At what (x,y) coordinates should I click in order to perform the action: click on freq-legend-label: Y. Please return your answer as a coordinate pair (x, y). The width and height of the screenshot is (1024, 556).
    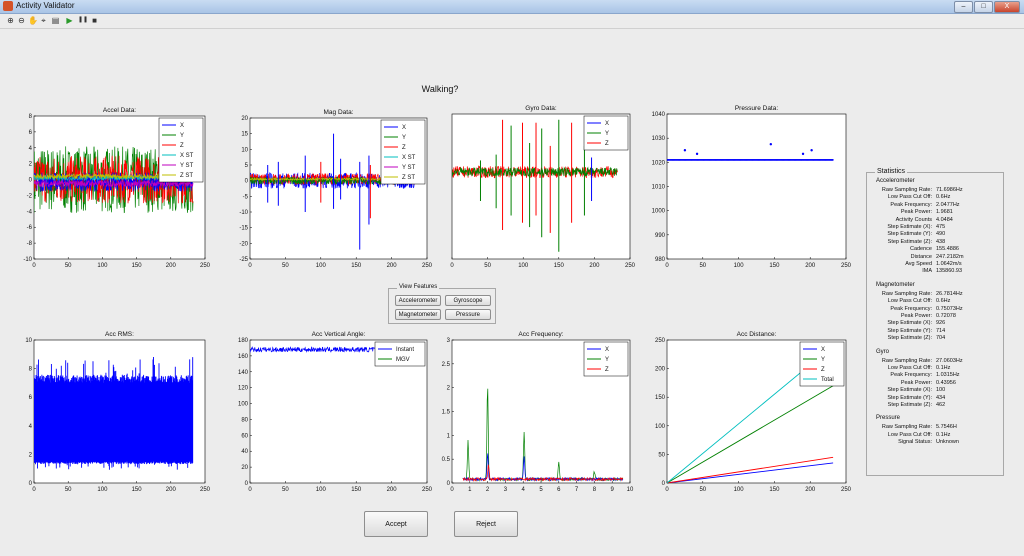
    Looking at the image, I should click on (607, 360).